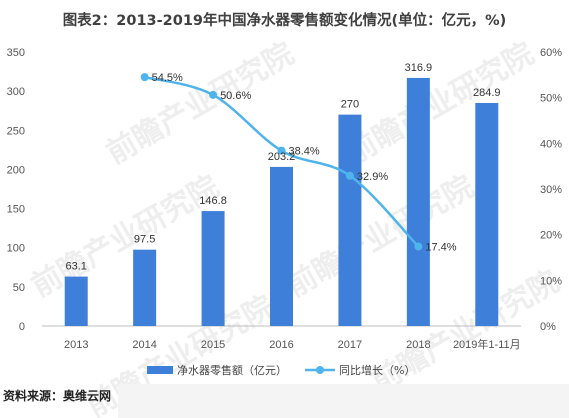  I want to click on legend: 净水器零售额（亿元） 同比增长（%）, so click(281, 370).